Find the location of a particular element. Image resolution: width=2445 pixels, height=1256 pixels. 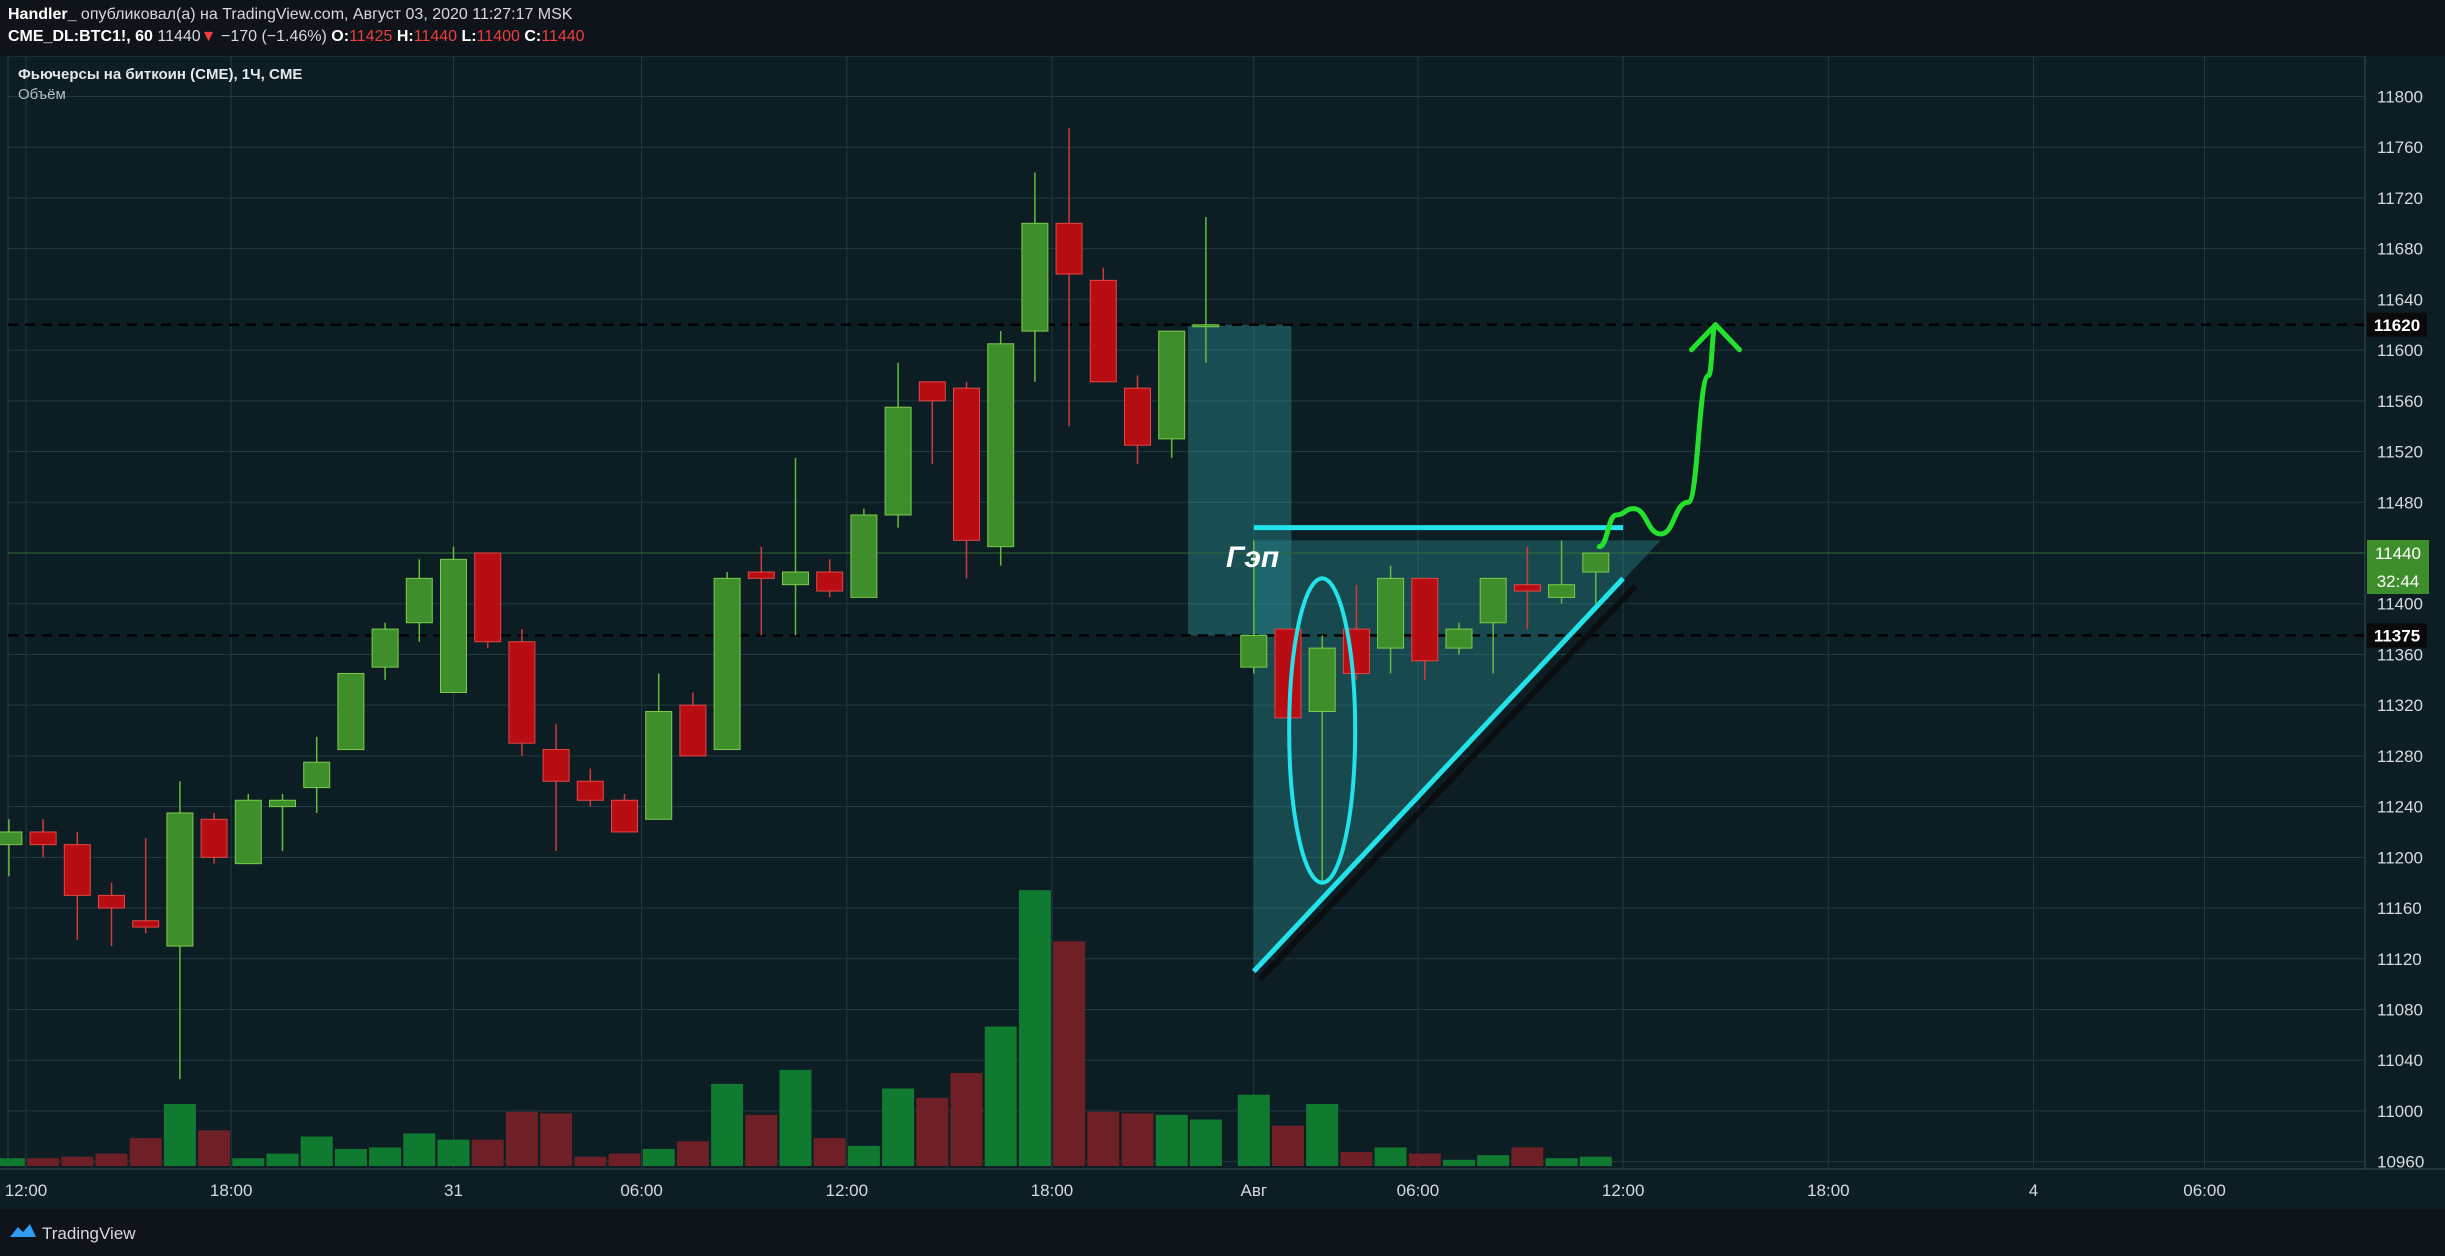

volume-indicator-label: Объём is located at coordinates (42, 94).